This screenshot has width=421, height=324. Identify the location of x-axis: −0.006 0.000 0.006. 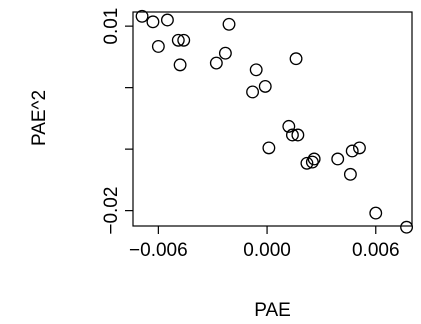
(264, 243).